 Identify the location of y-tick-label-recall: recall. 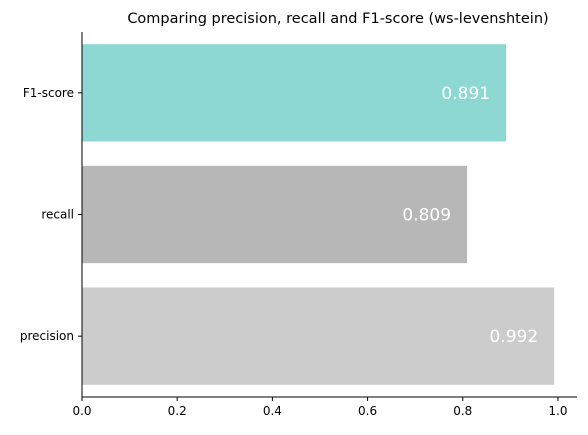
(57, 215).